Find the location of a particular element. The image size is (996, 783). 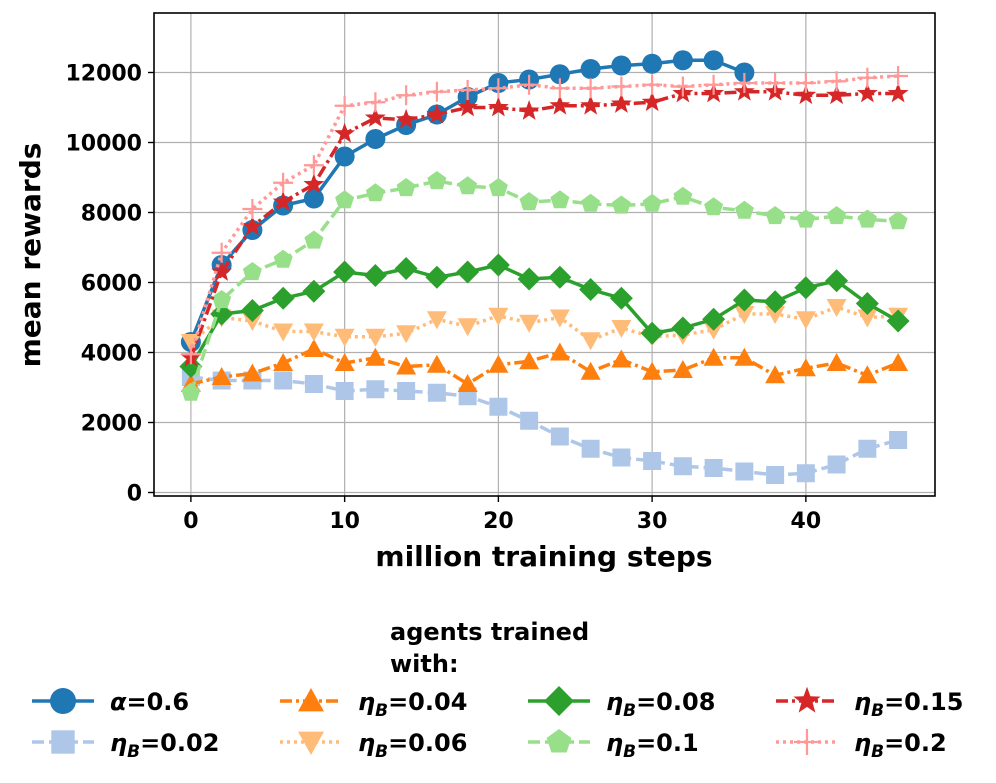

legend-entry-0: α=0.6 is located at coordinates (110, 702).